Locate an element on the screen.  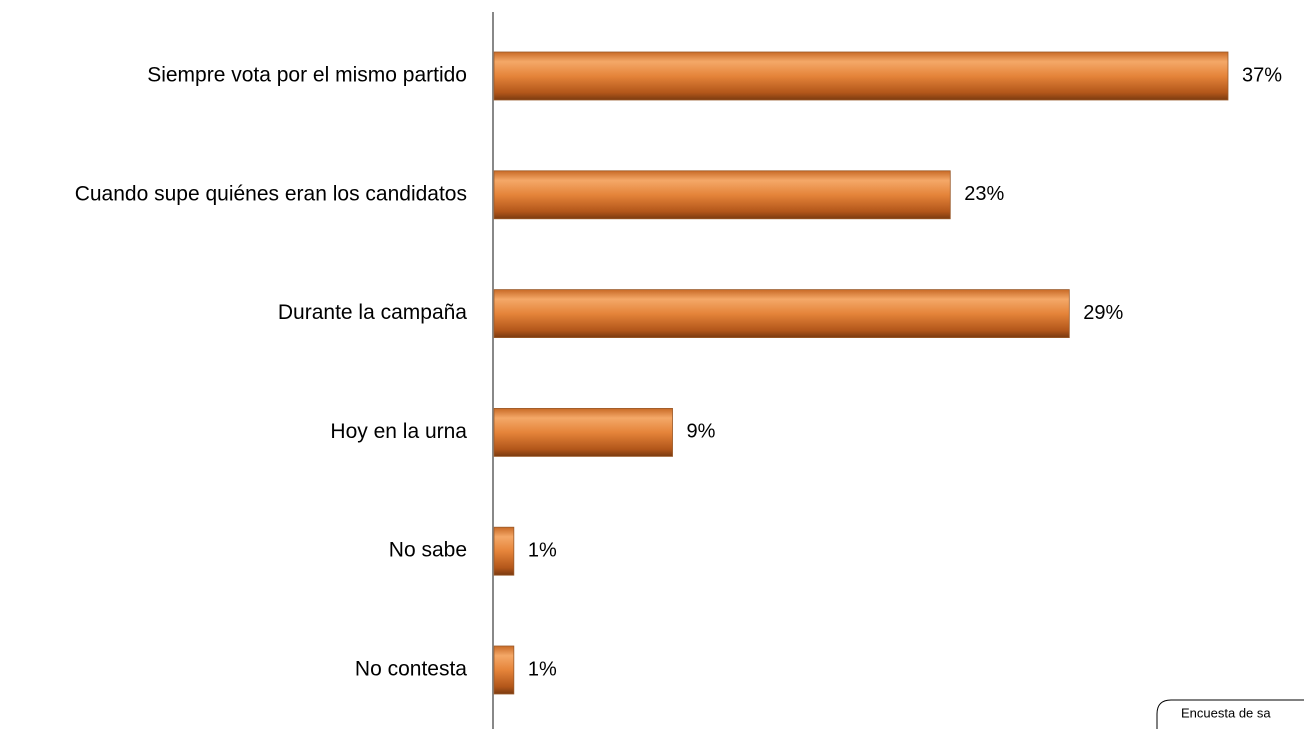
data-label: 23% is located at coordinates (984, 194).